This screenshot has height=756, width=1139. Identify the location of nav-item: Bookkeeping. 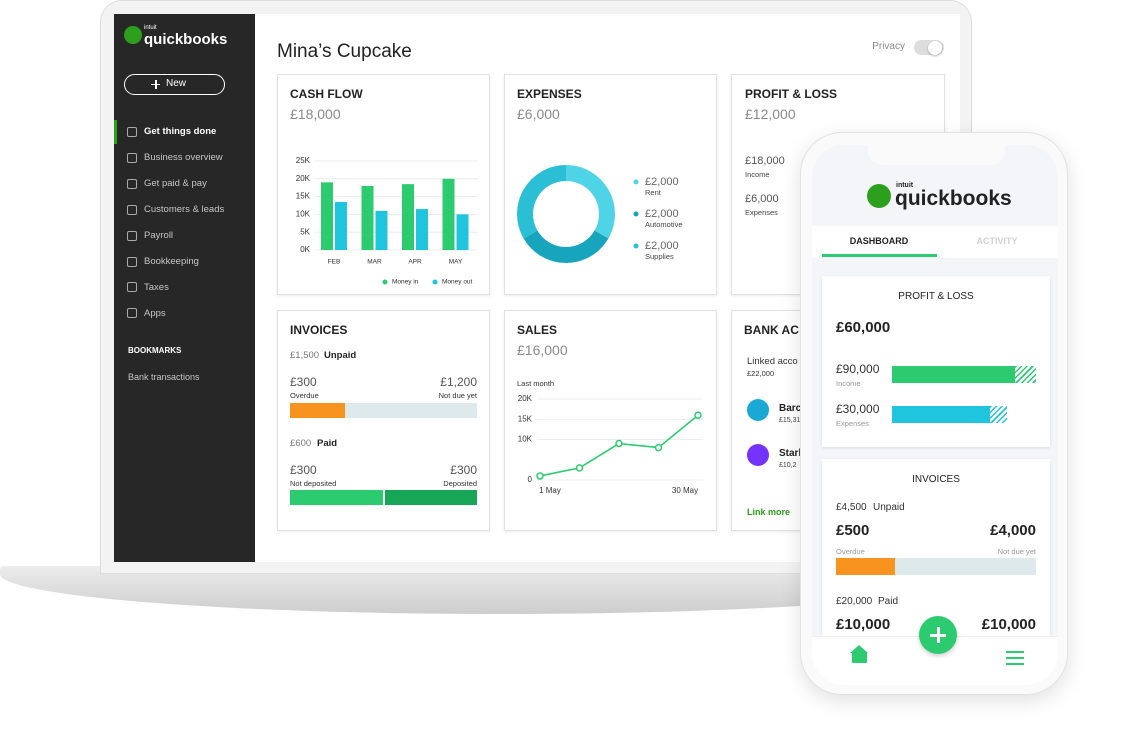
(171, 261).